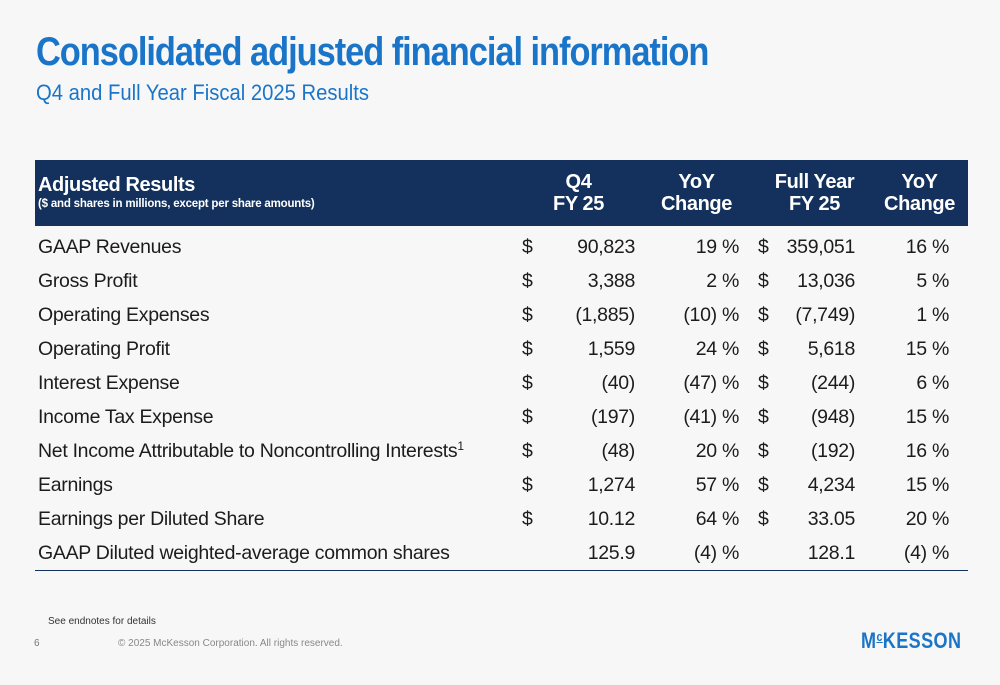 The height and width of the screenshot is (685, 1000). Describe the element at coordinates (590, 281) in the screenshot. I see `q4-value: 3,388` at that location.